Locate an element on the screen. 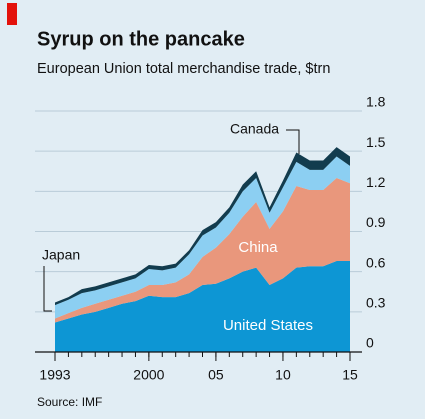 This screenshot has width=425, height=419. y-tick-label: 0 is located at coordinates (370, 343).